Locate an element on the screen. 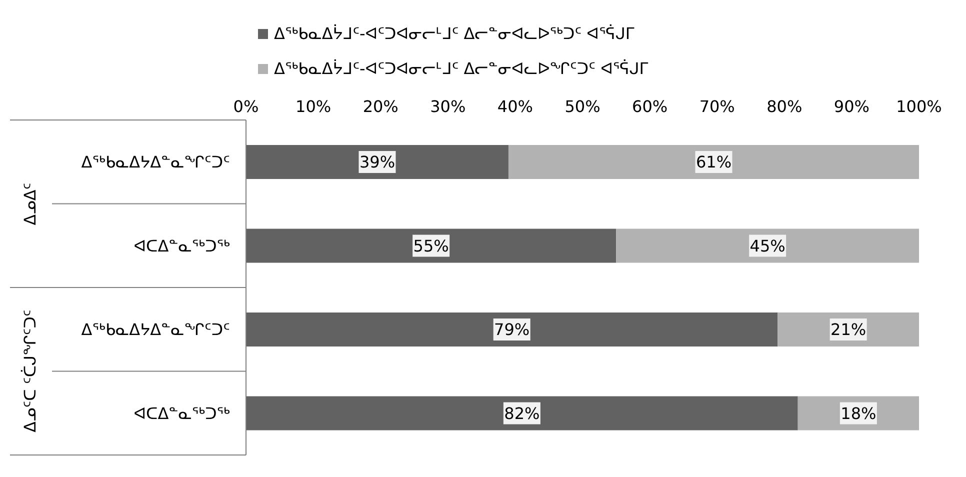 The width and height of the screenshot is (966, 477). text: ᐃᓄᐃᑦ is located at coordinates (30, 203).